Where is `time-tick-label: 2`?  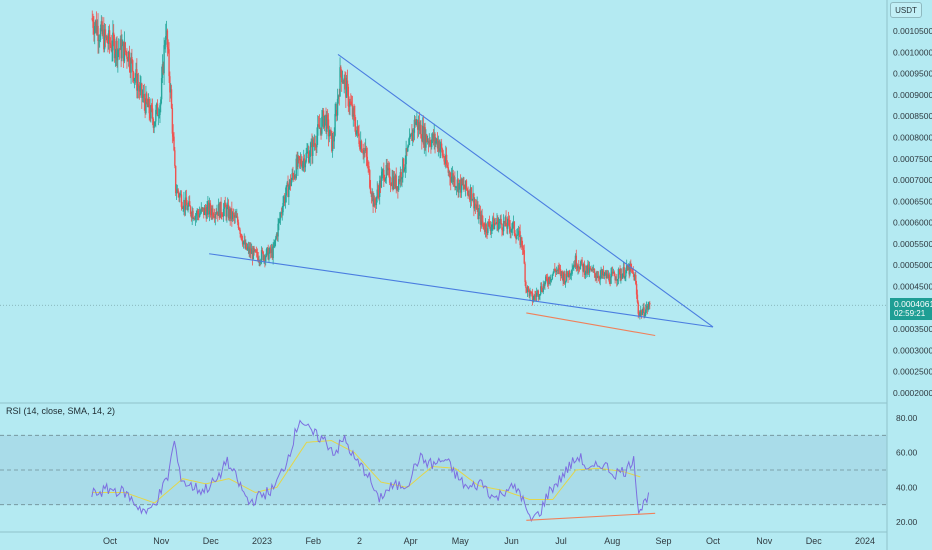
time-tick-label: 2 is located at coordinates (359, 541).